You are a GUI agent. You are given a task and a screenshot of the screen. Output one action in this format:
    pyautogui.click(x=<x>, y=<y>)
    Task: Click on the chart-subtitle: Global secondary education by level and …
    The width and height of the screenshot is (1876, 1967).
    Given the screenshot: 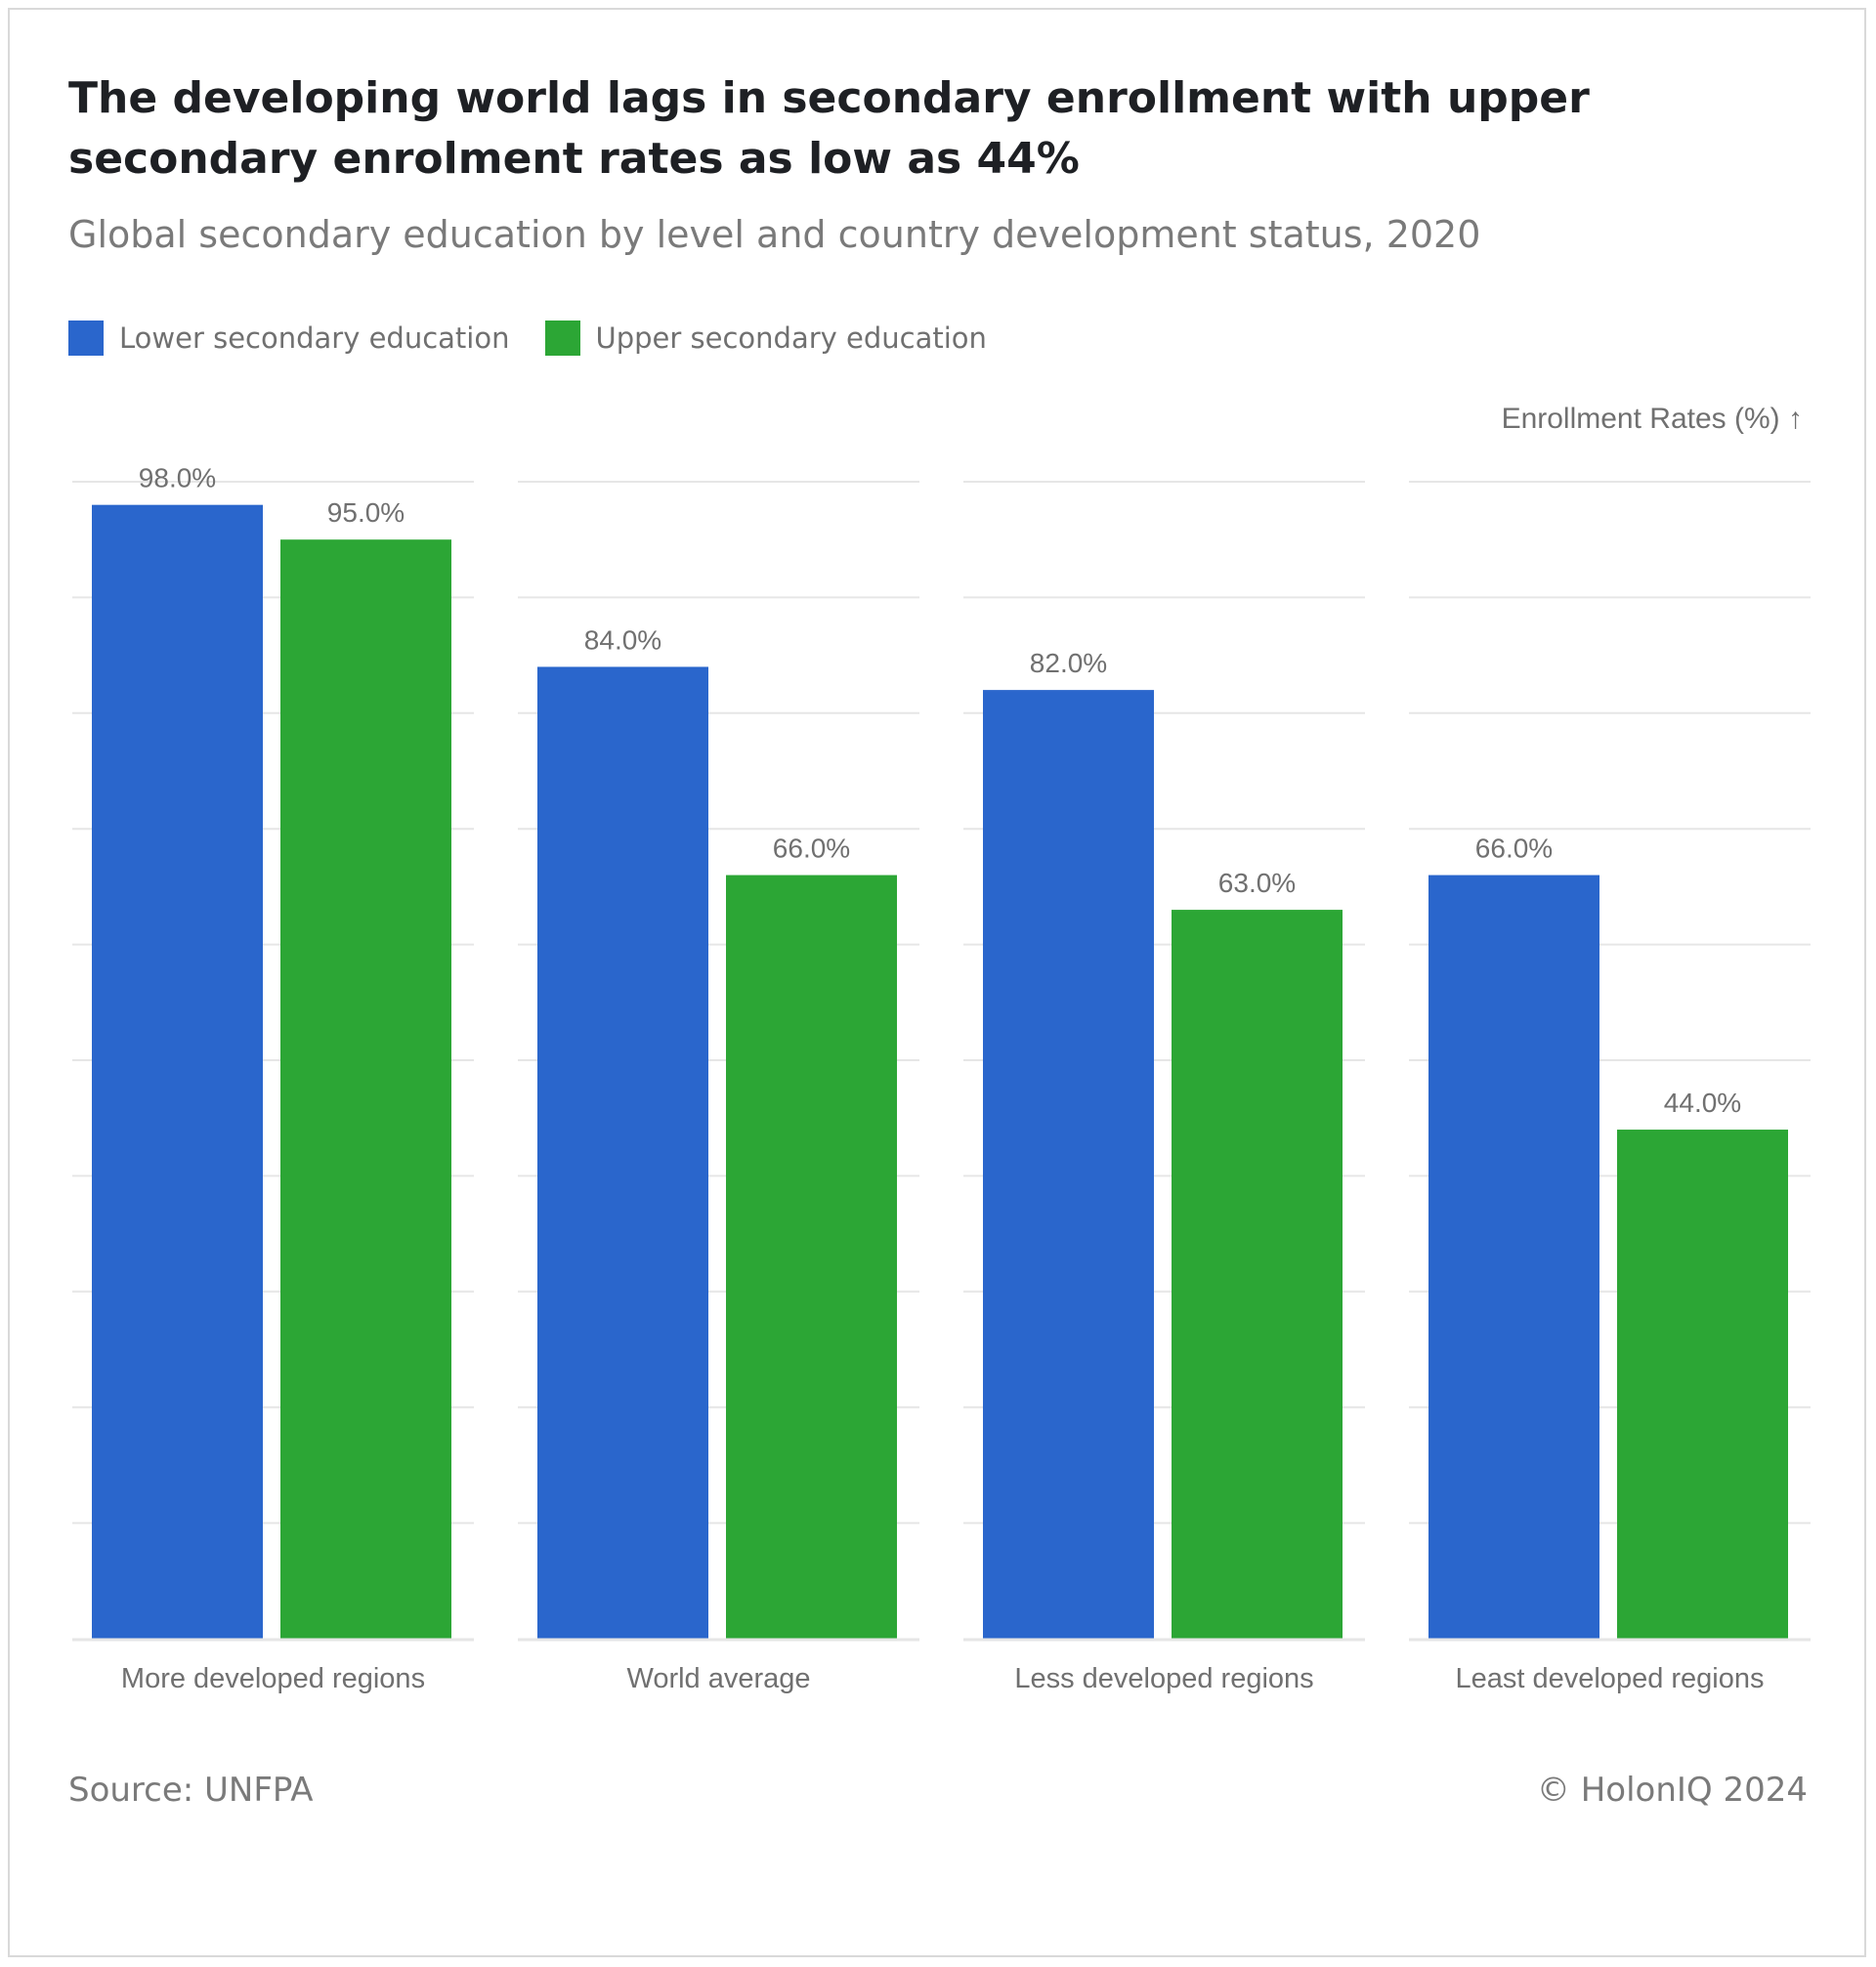 What is the action you would take?
    pyautogui.click(x=774, y=234)
    